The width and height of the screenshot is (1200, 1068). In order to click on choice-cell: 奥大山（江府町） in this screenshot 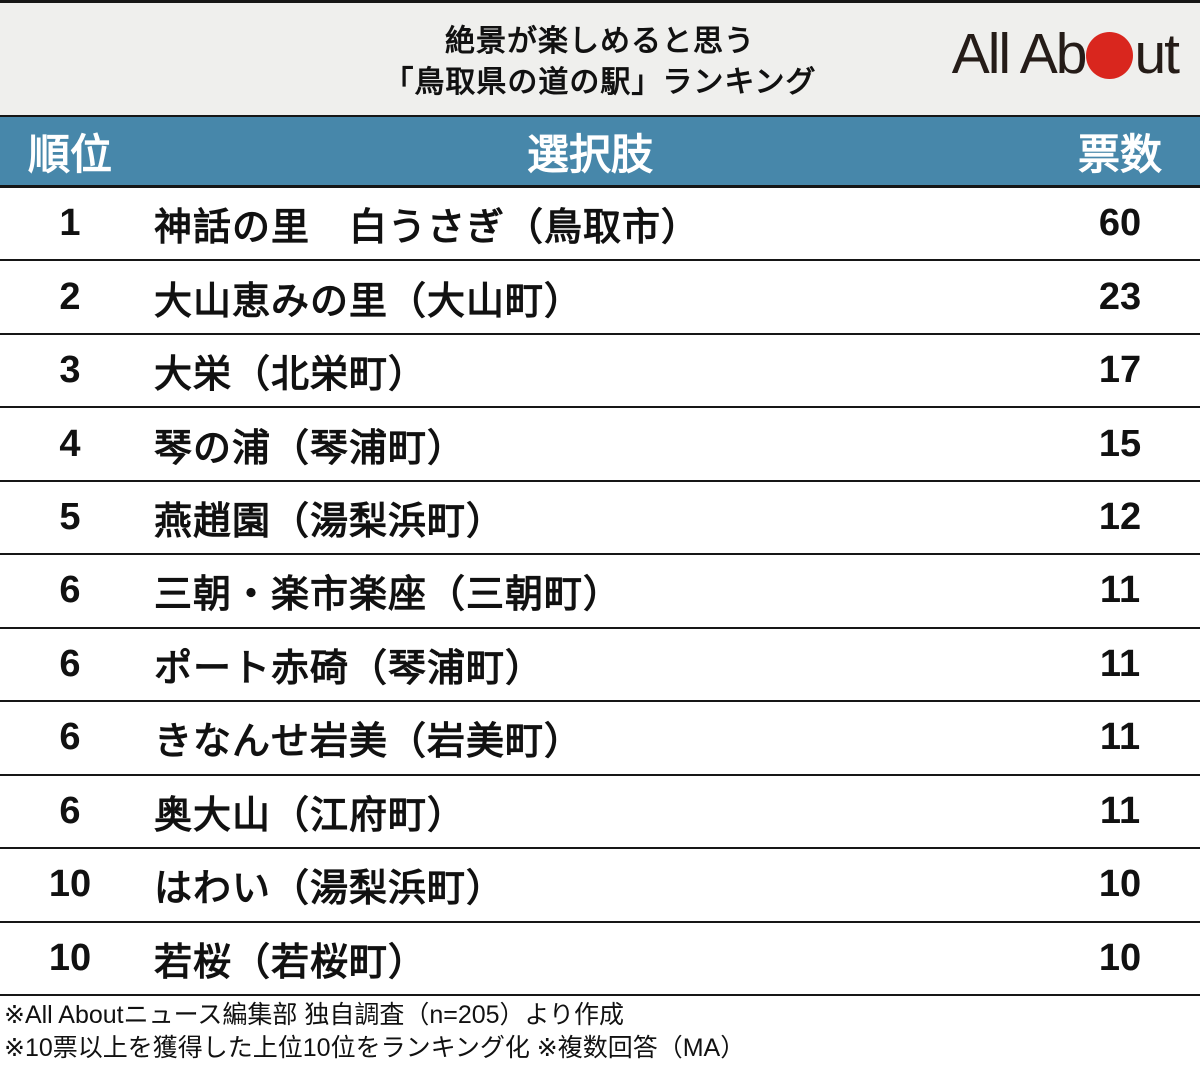, I will do `click(310, 815)`.